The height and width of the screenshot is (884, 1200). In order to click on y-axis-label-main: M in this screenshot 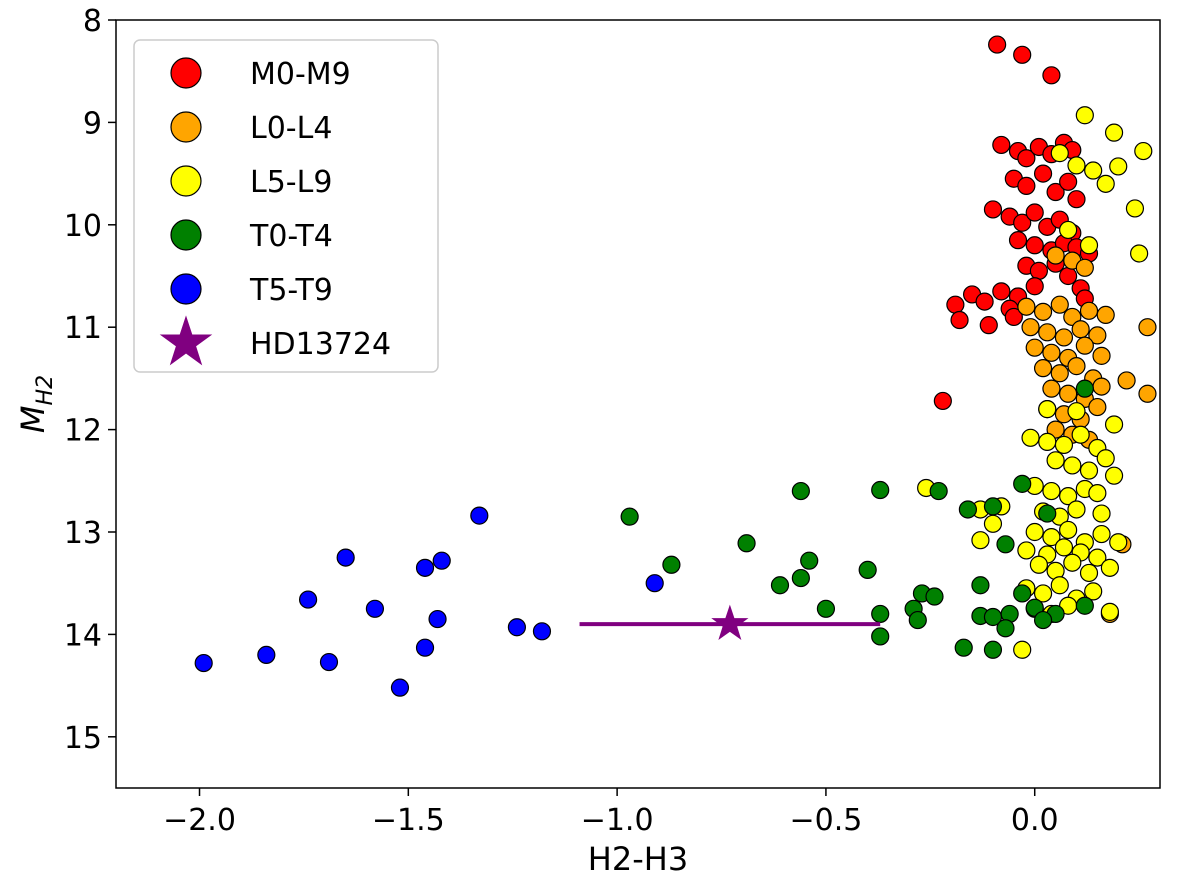, I will do `click(33, 419)`.